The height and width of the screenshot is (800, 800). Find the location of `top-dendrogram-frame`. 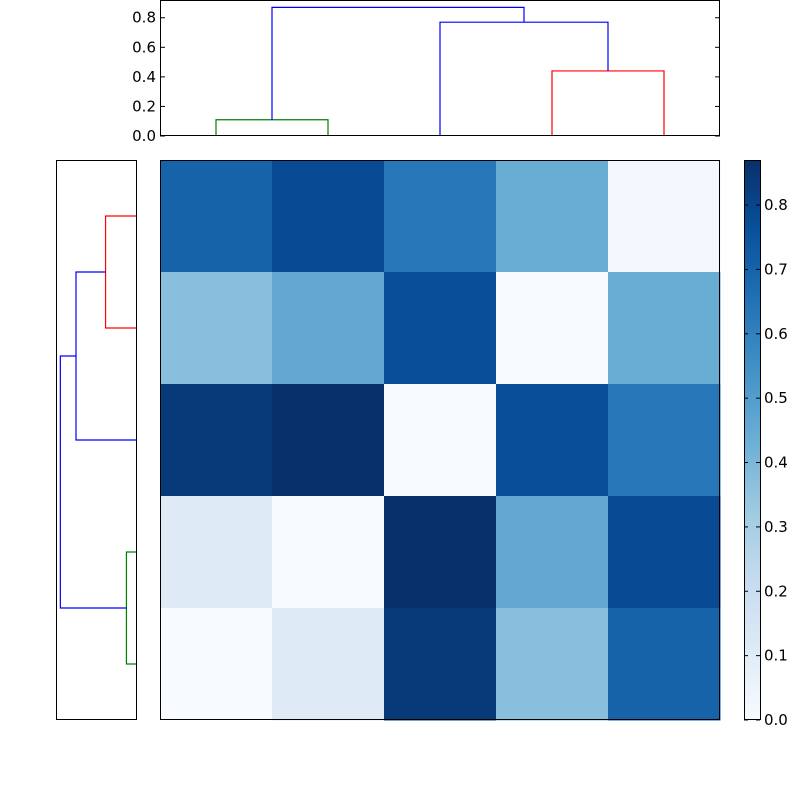

top-dendrogram-frame is located at coordinates (440, 68).